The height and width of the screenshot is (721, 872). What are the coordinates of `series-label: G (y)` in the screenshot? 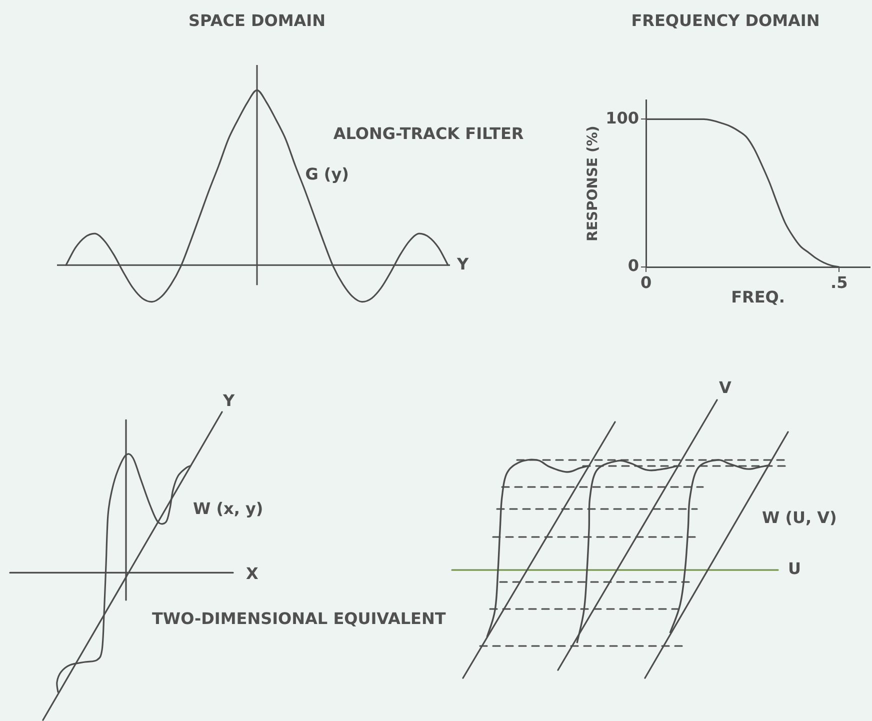 It's located at (327, 174).